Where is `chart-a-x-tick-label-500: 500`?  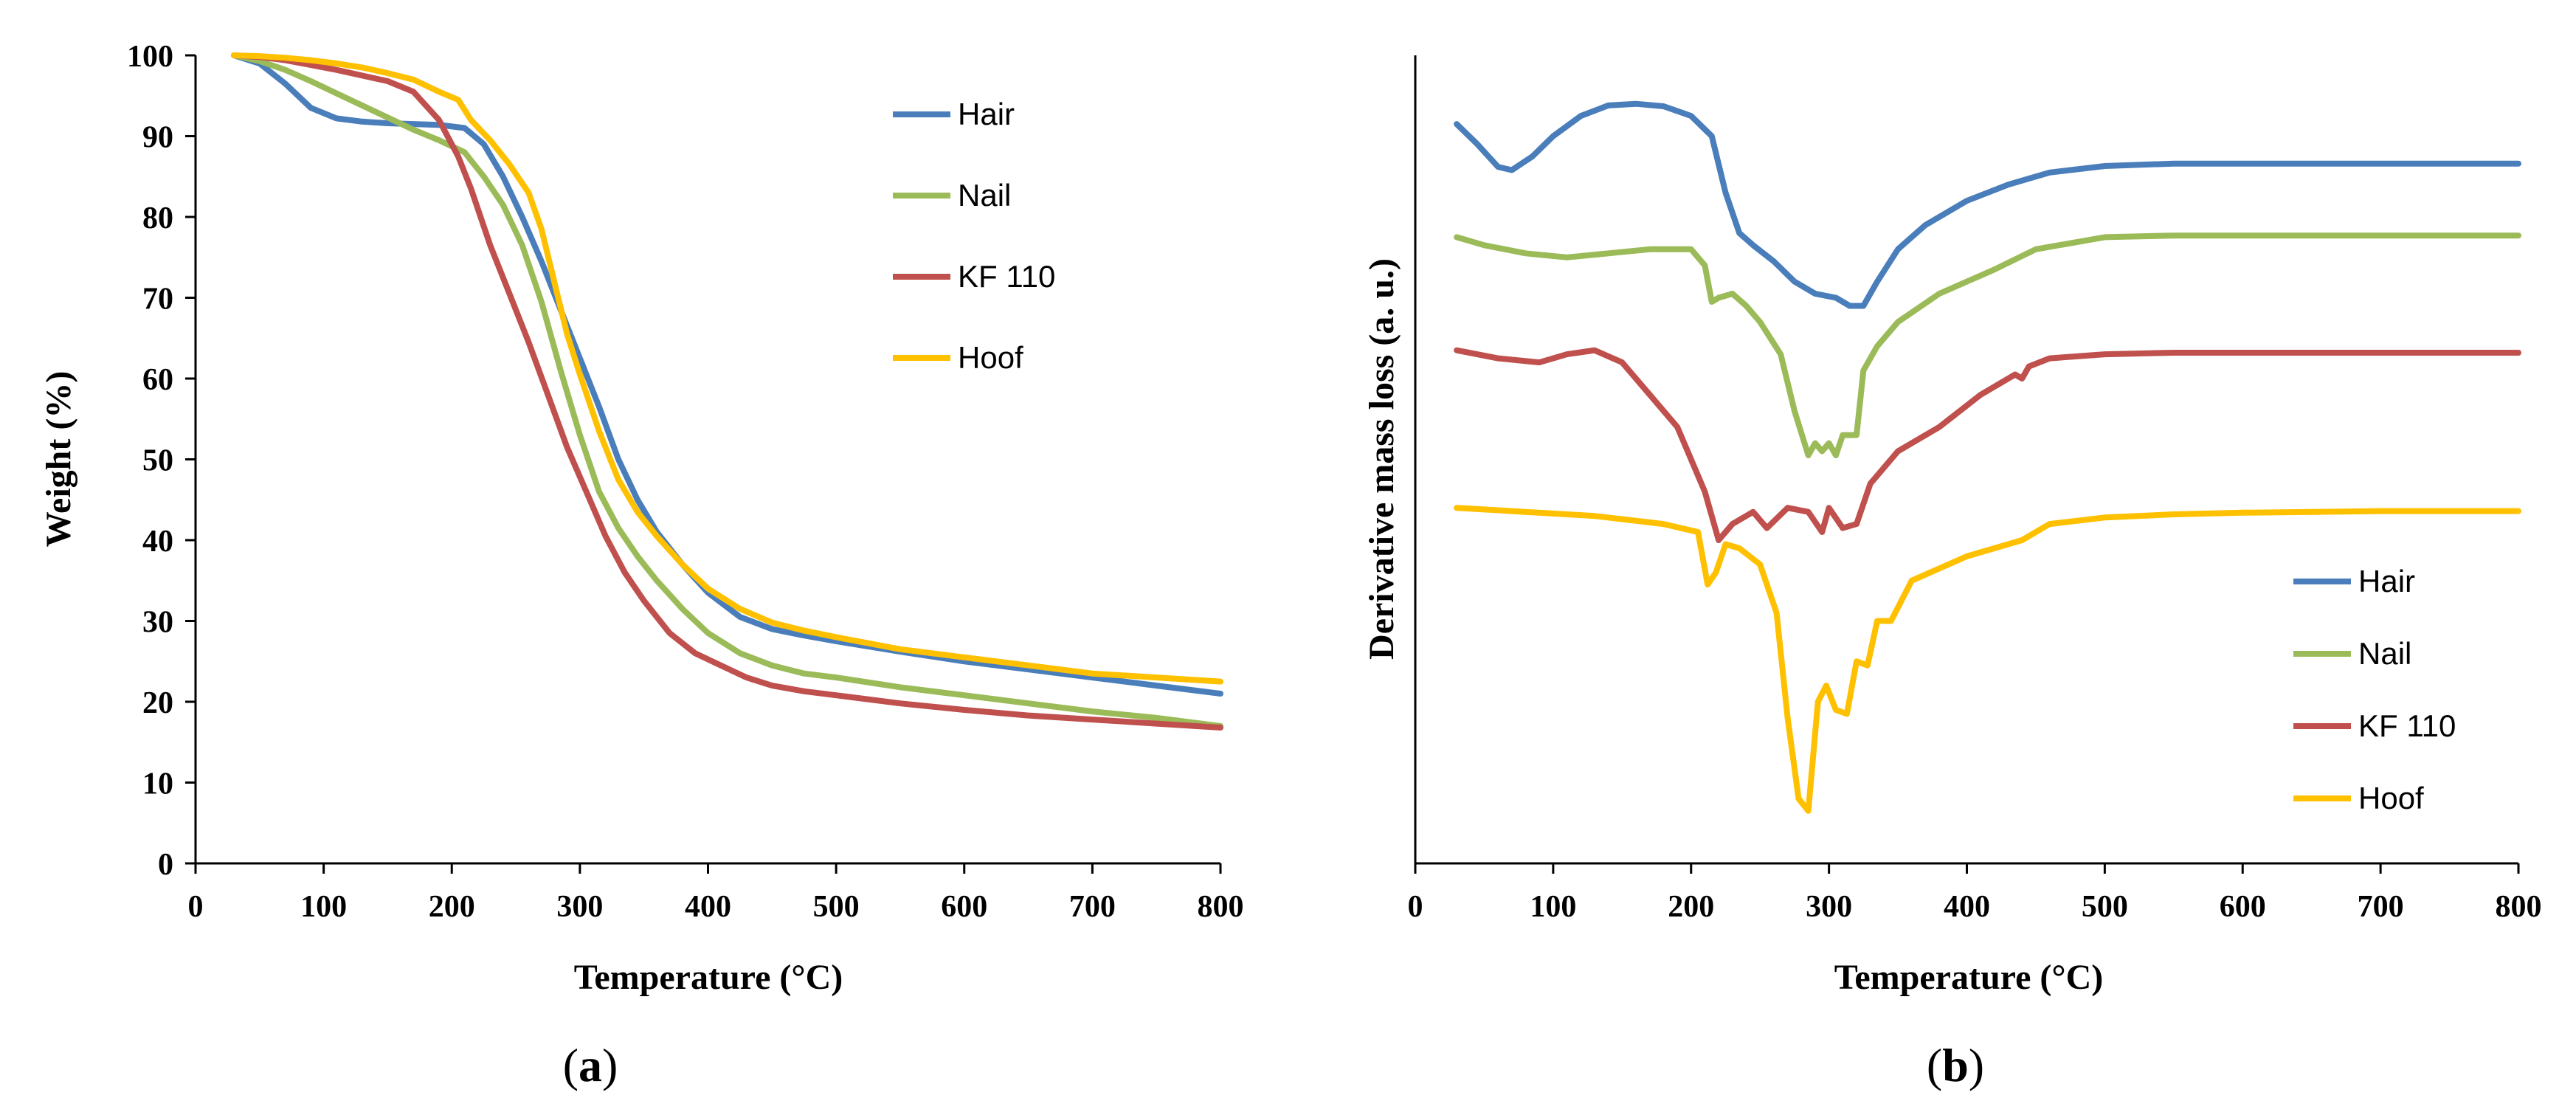 chart-a-x-tick-label-500: 500 is located at coordinates (837, 907).